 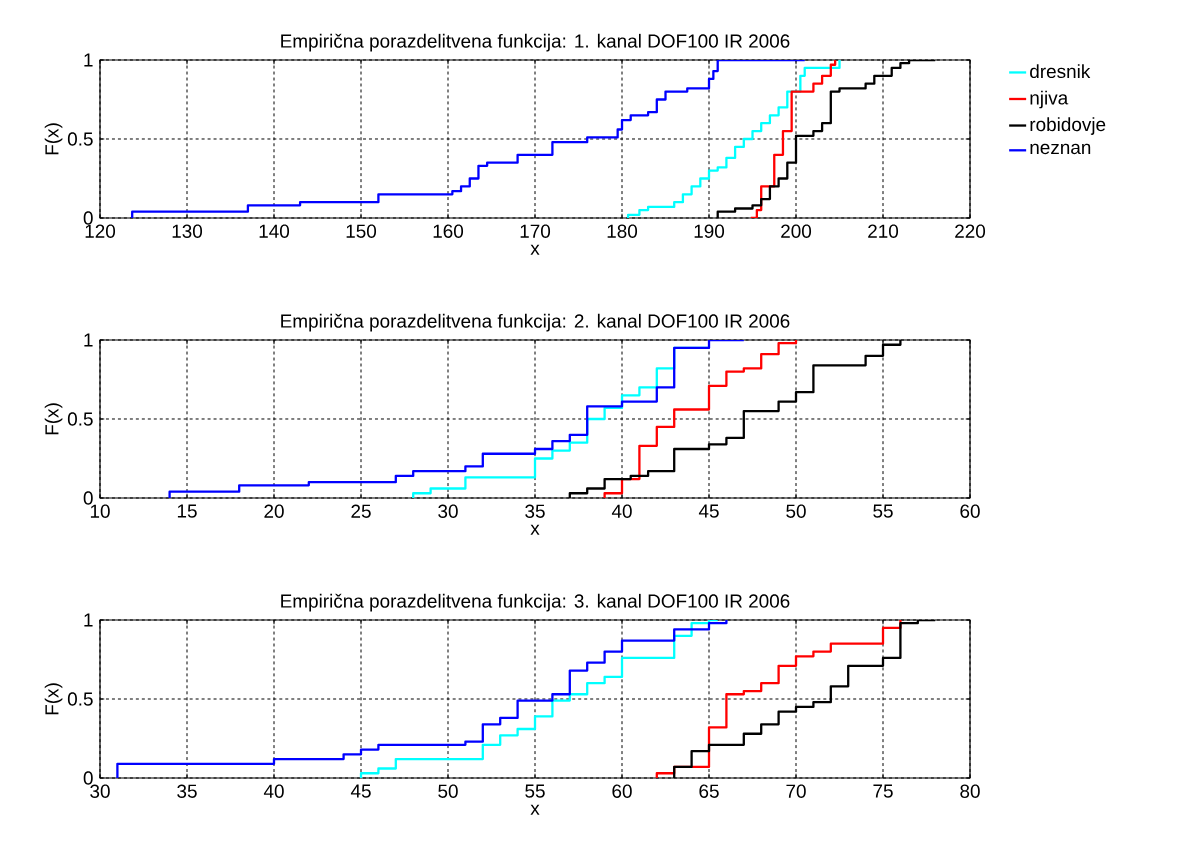 I want to click on chart-title: Empirična porazdelitvena funkcija: 1. kanal DOF100 IR 2006, so click(x=535, y=42).